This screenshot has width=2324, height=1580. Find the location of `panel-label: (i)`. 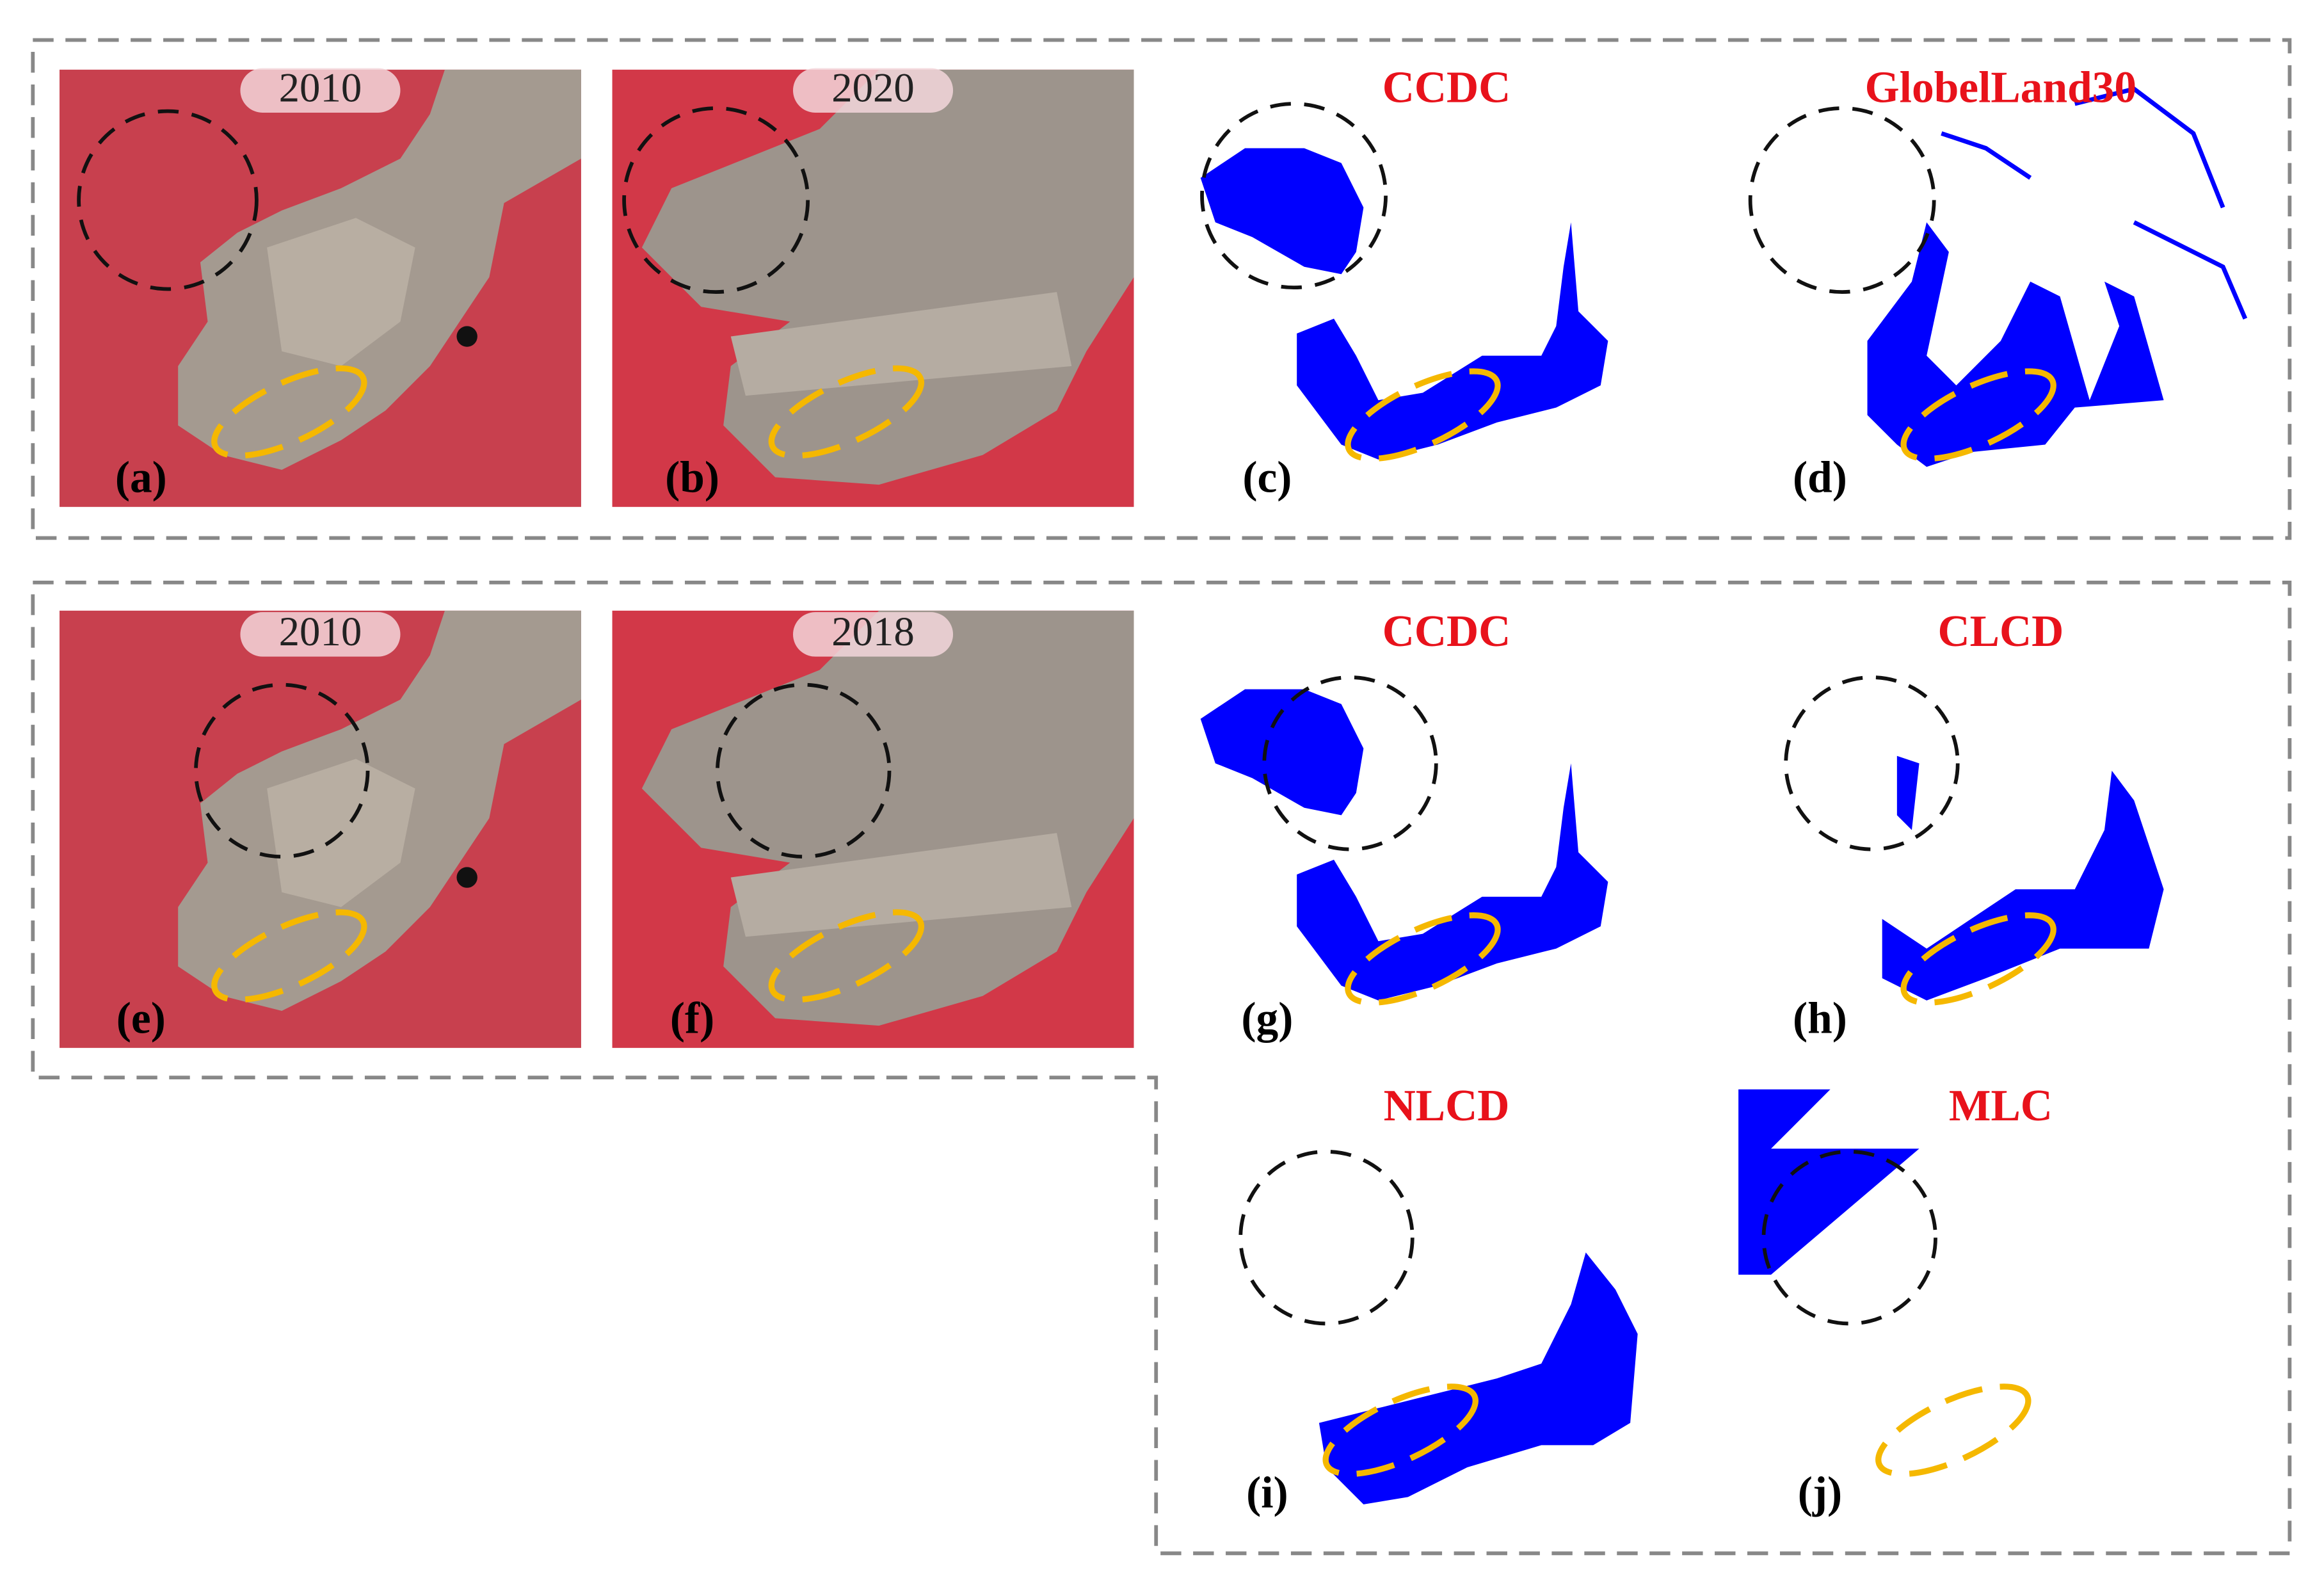

panel-label: (i) is located at coordinates (1267, 1493).